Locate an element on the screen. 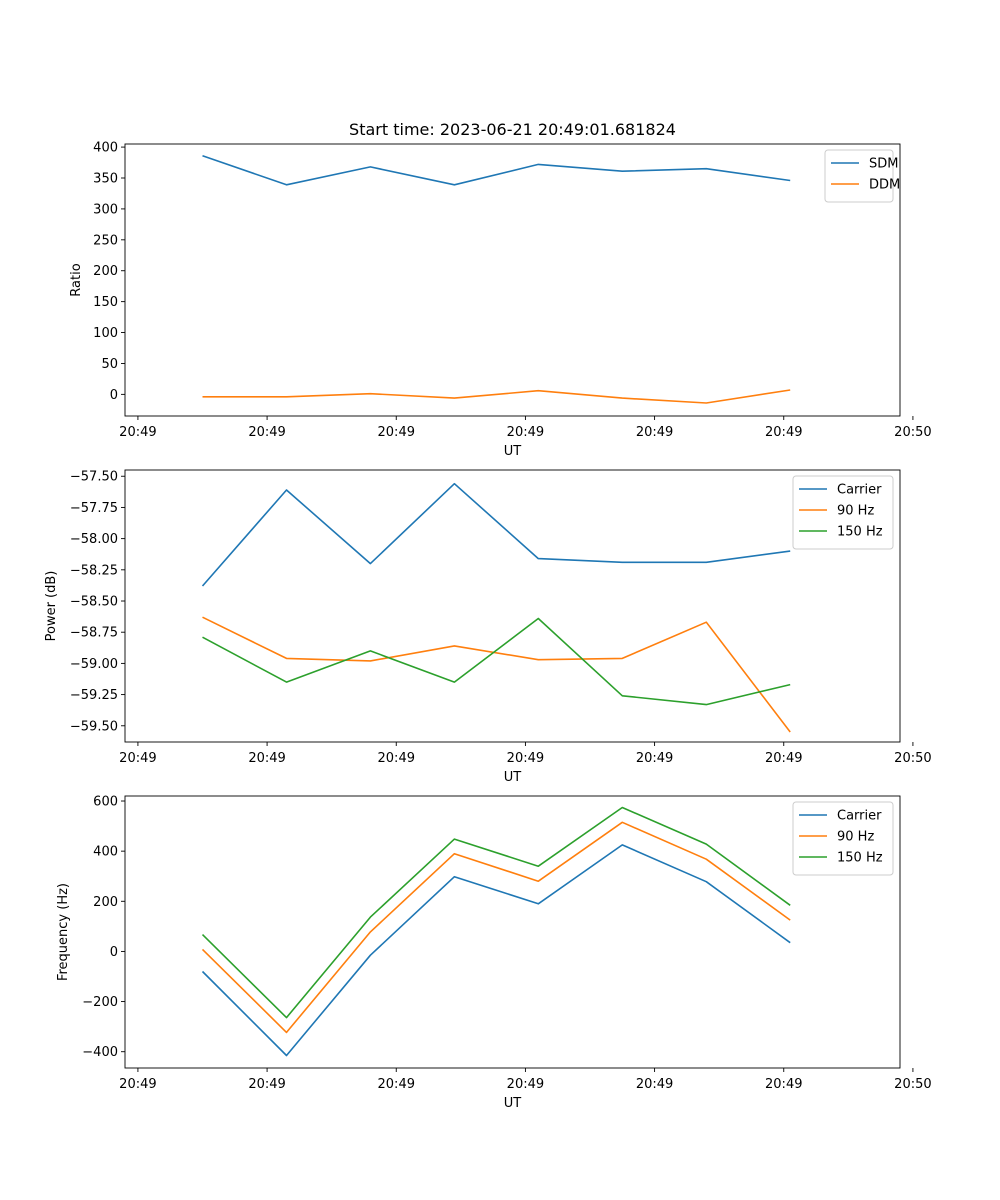 The image size is (1000, 1200). y-tick-label: −400 is located at coordinates (100, 1052).